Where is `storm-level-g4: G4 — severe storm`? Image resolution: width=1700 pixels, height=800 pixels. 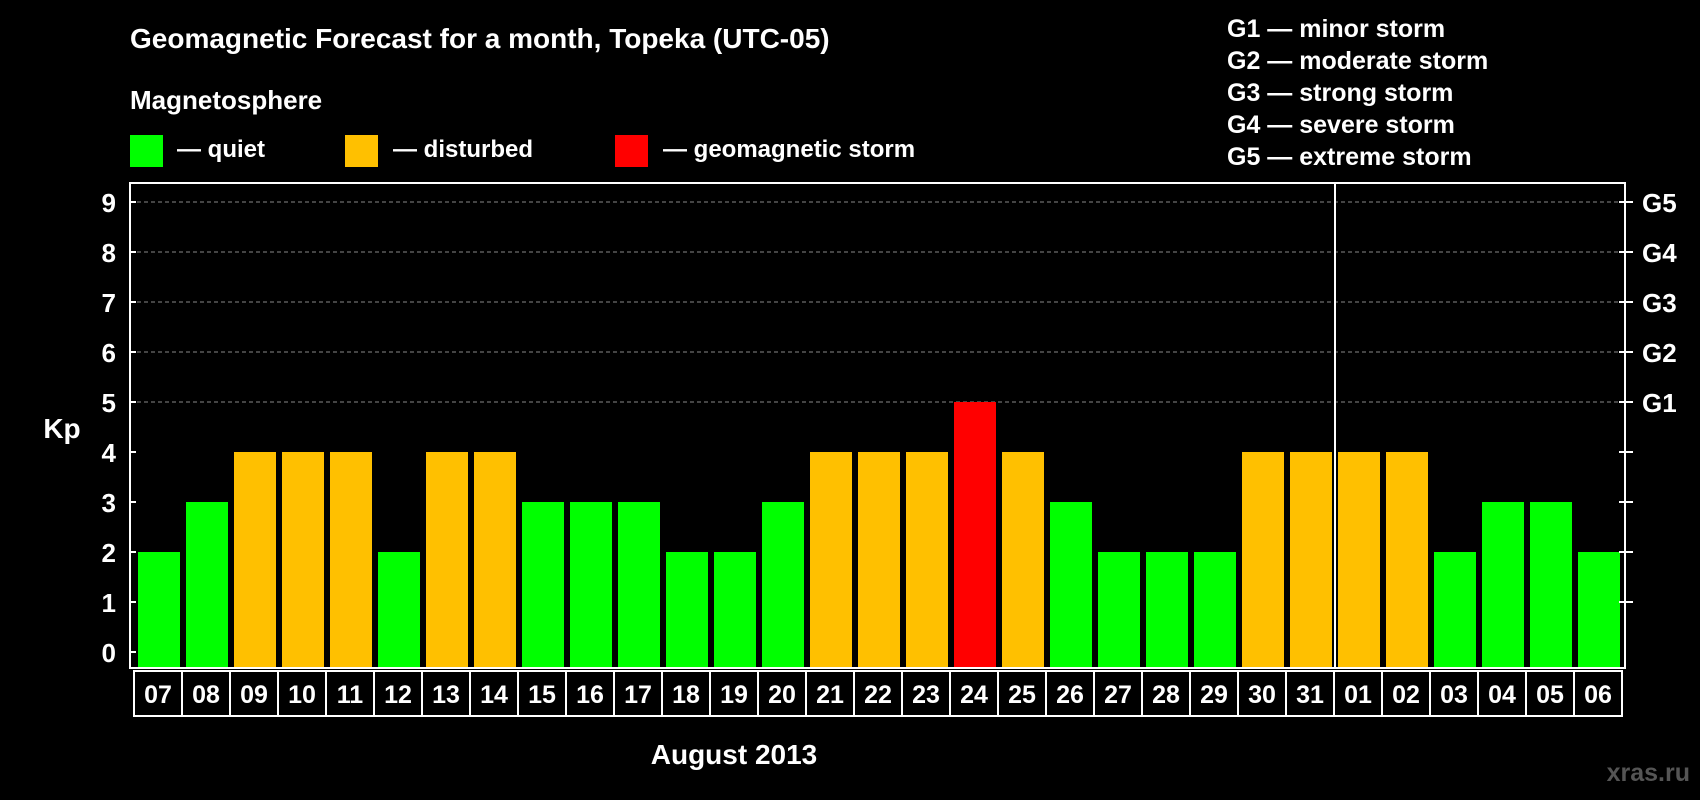 storm-level-g4: G4 — severe storm is located at coordinates (1341, 125).